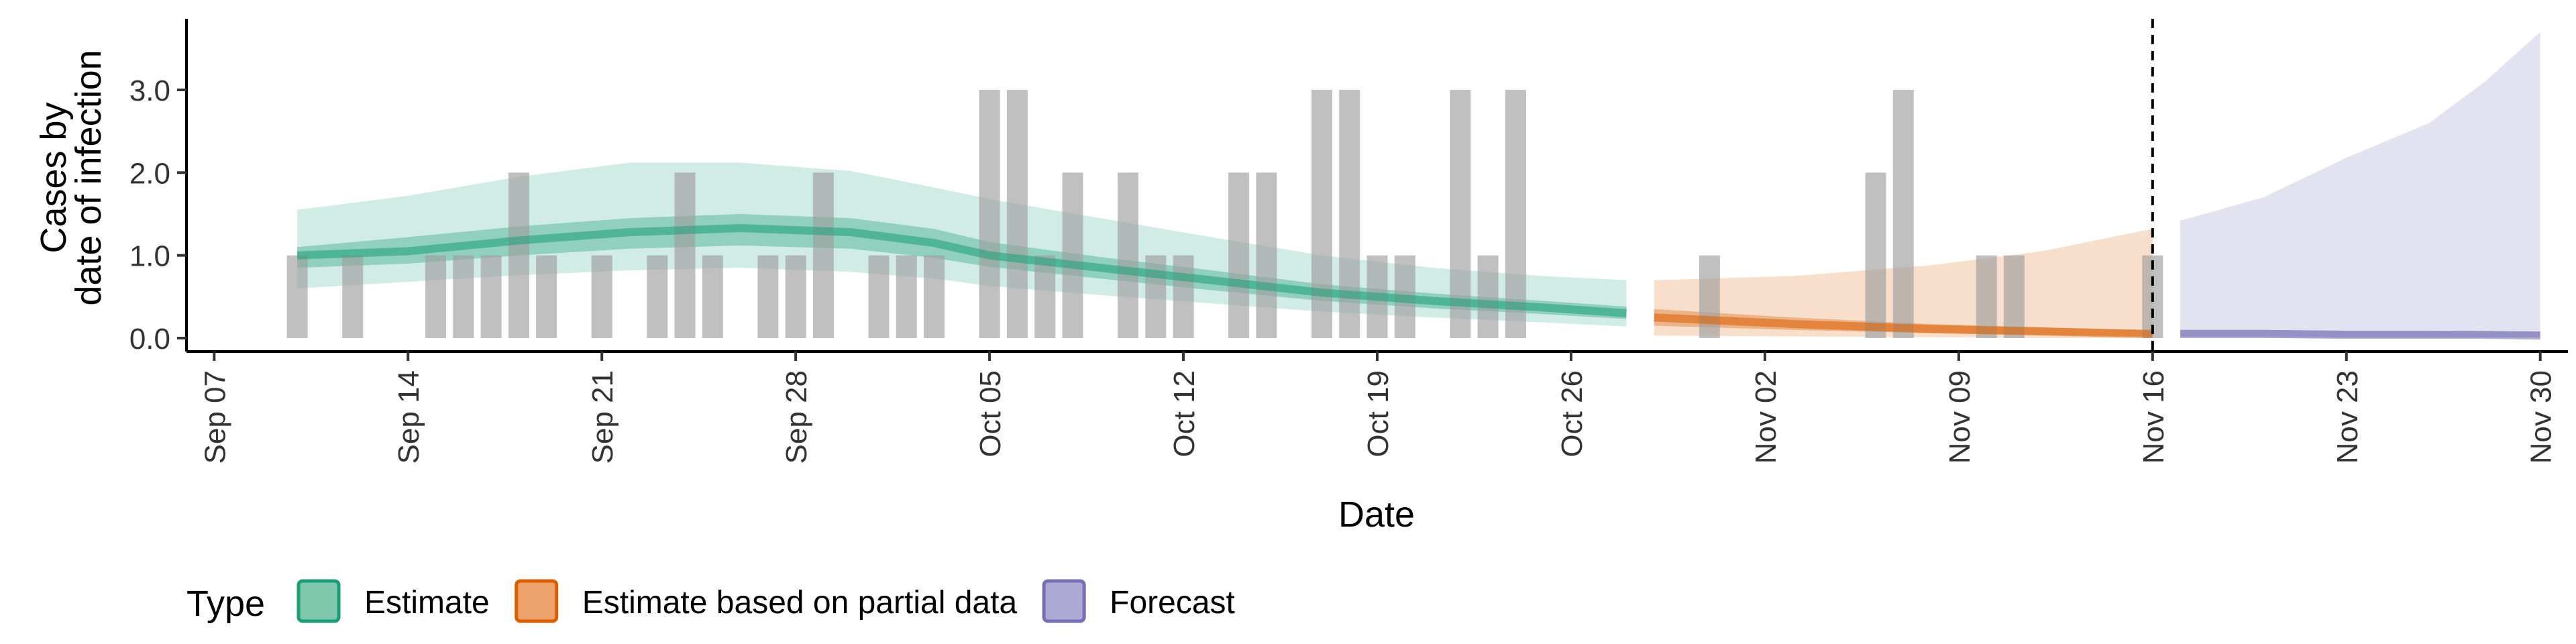 The width and height of the screenshot is (2576, 644). Describe the element at coordinates (149, 339) in the screenshot. I see `y-tick-label: 0.0` at that location.